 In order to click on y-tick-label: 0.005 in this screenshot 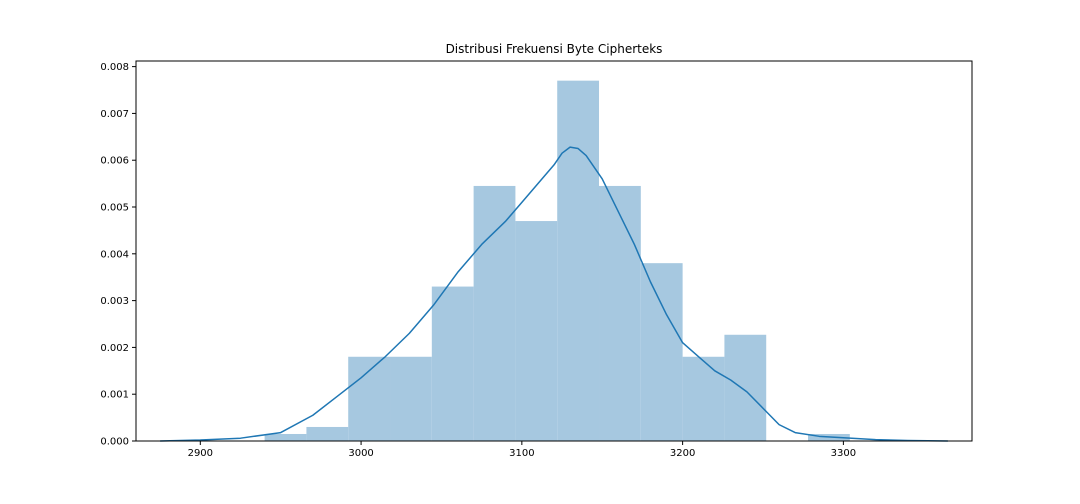, I will do `click(114, 208)`.